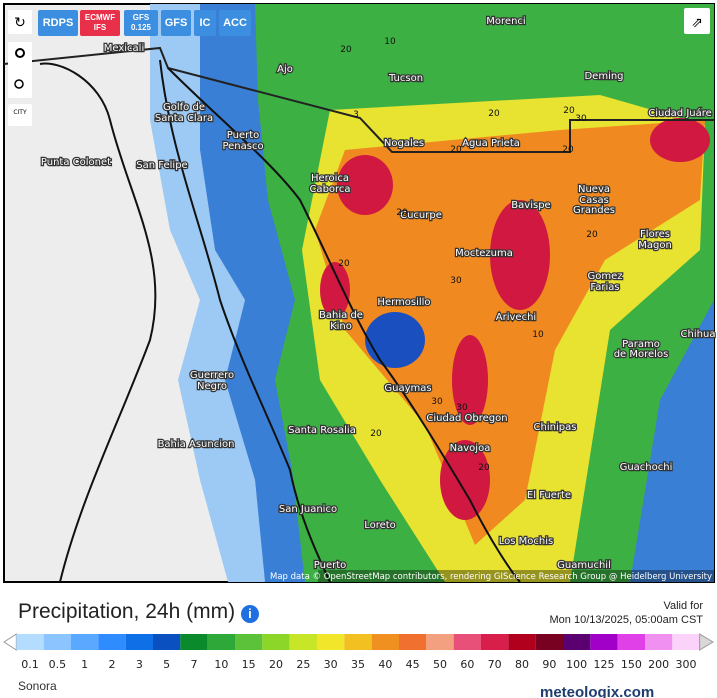 This screenshot has width=717, height=698. Describe the element at coordinates (594, 200) in the screenshot. I see `place-label: Casas` at that location.